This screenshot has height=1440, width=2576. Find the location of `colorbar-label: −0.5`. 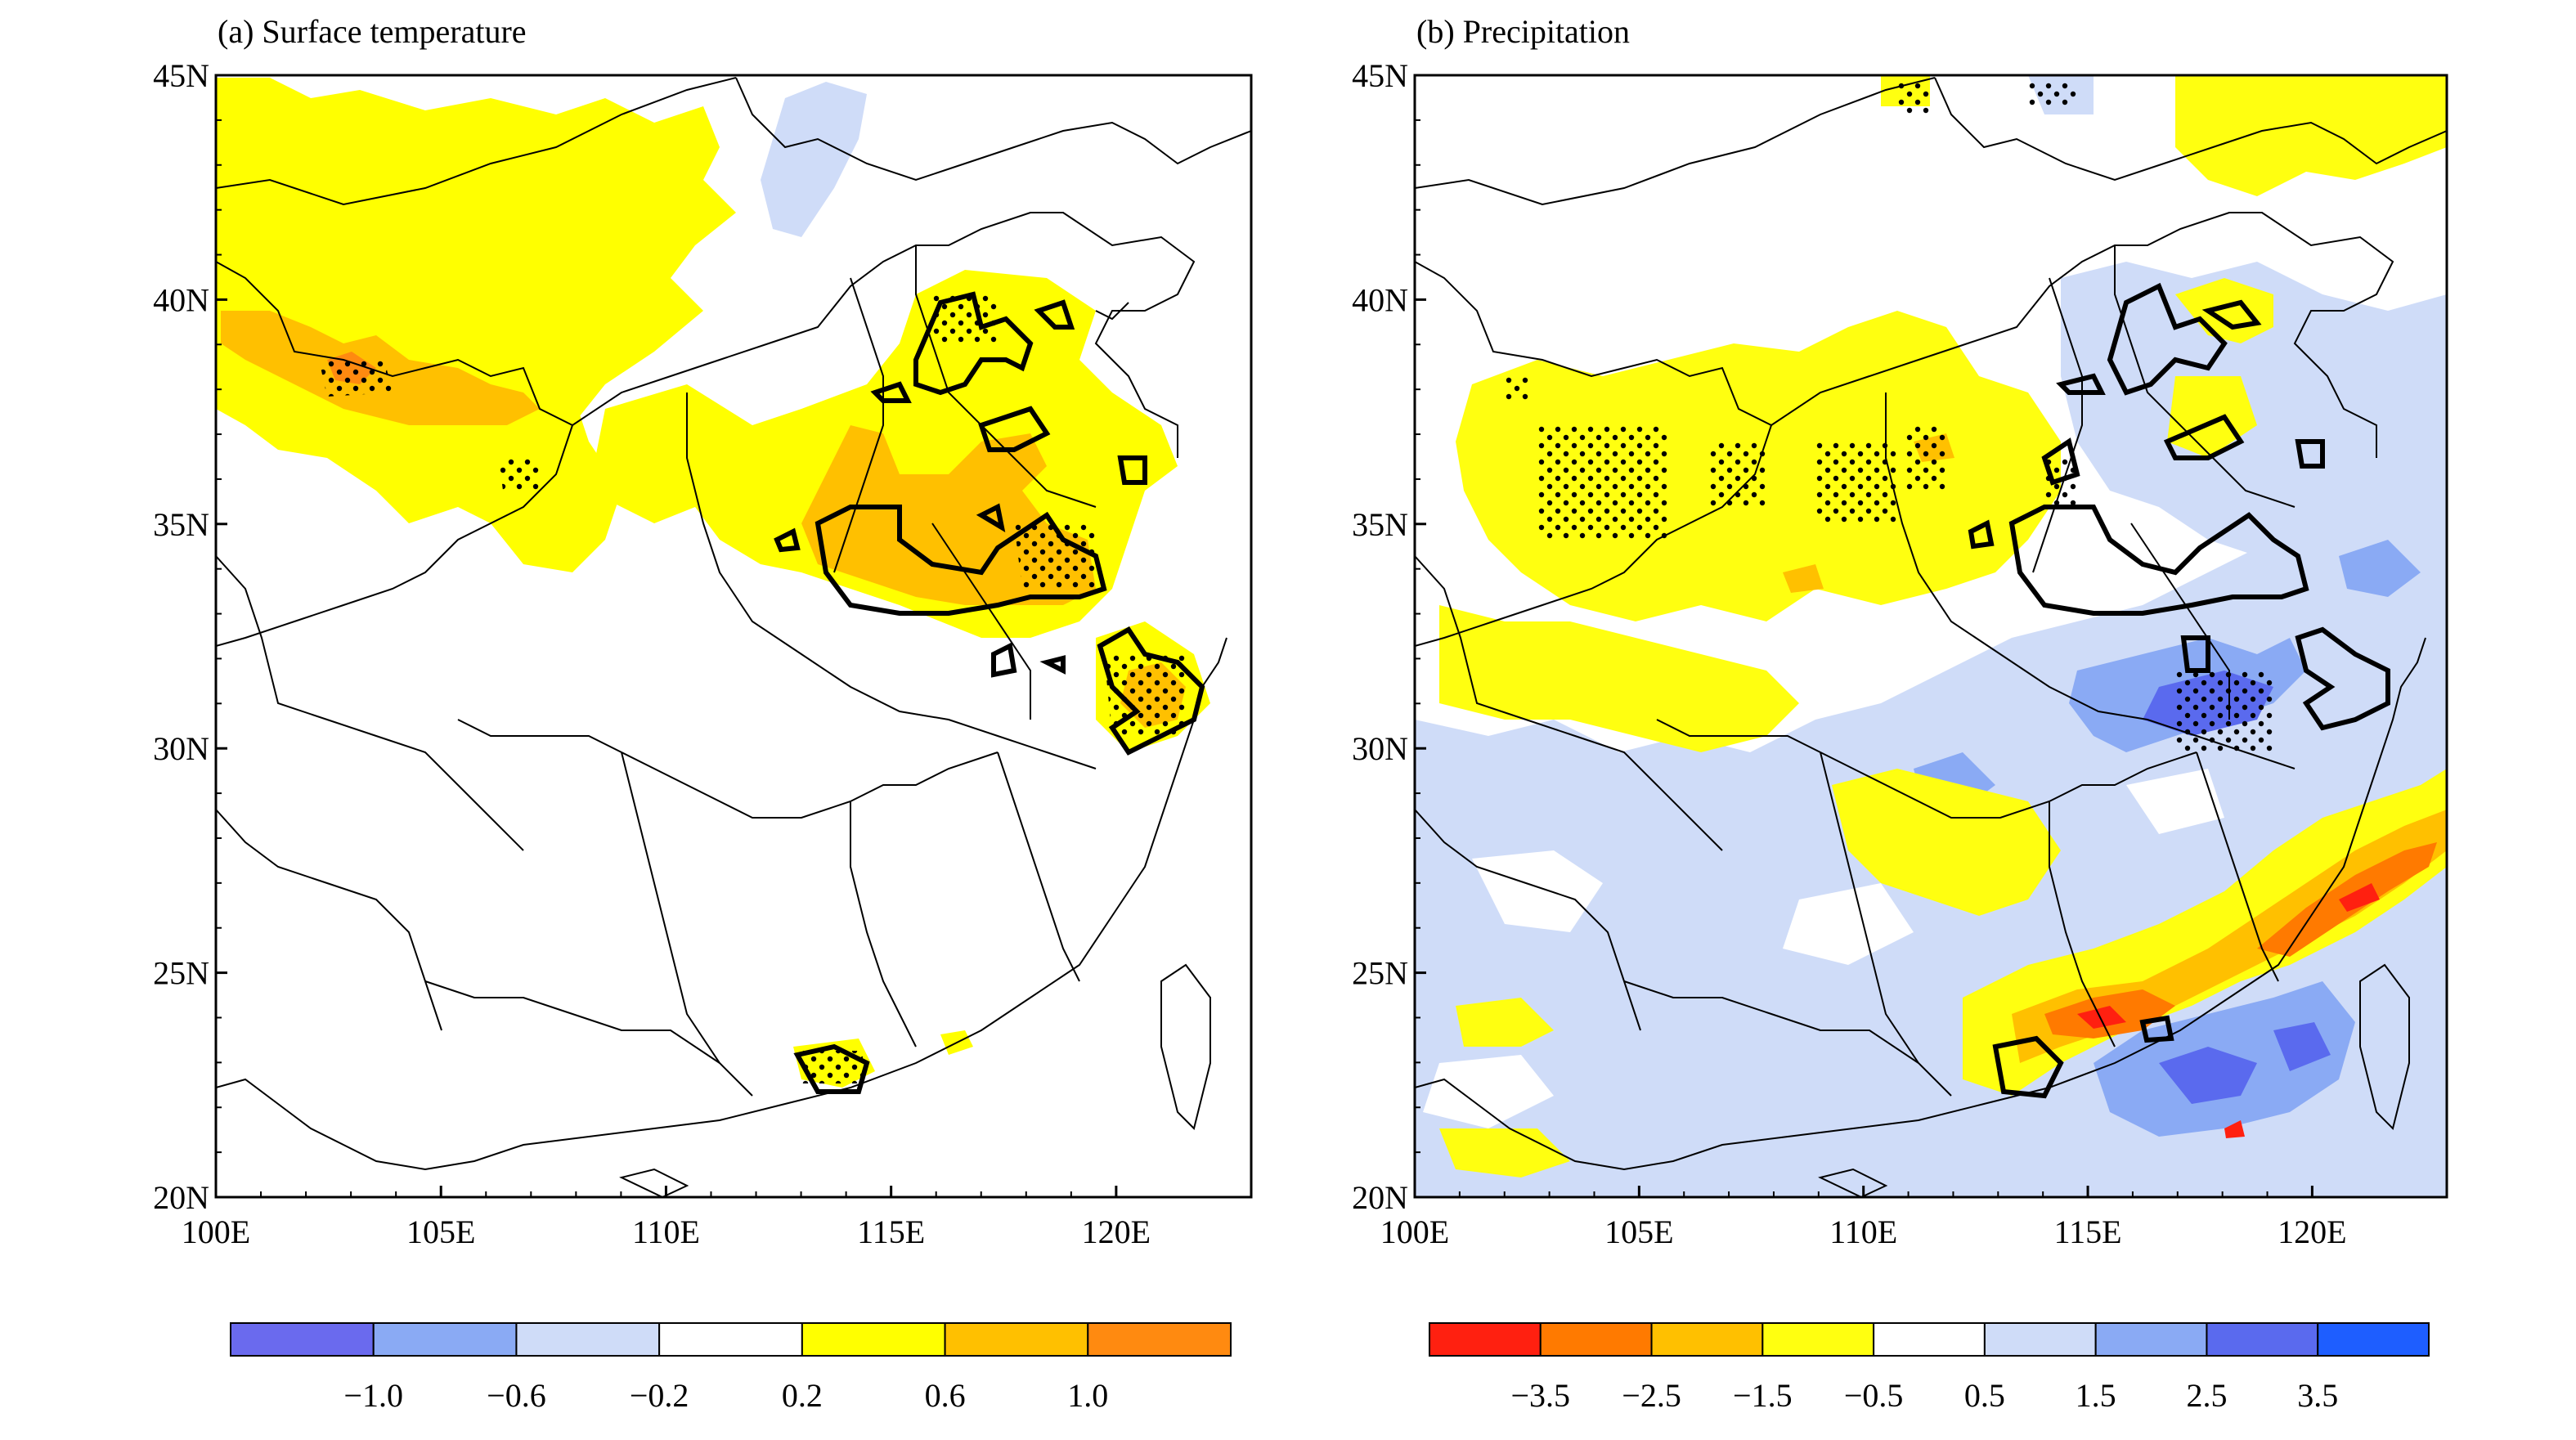

colorbar-label: −0.5 is located at coordinates (1874, 1395).